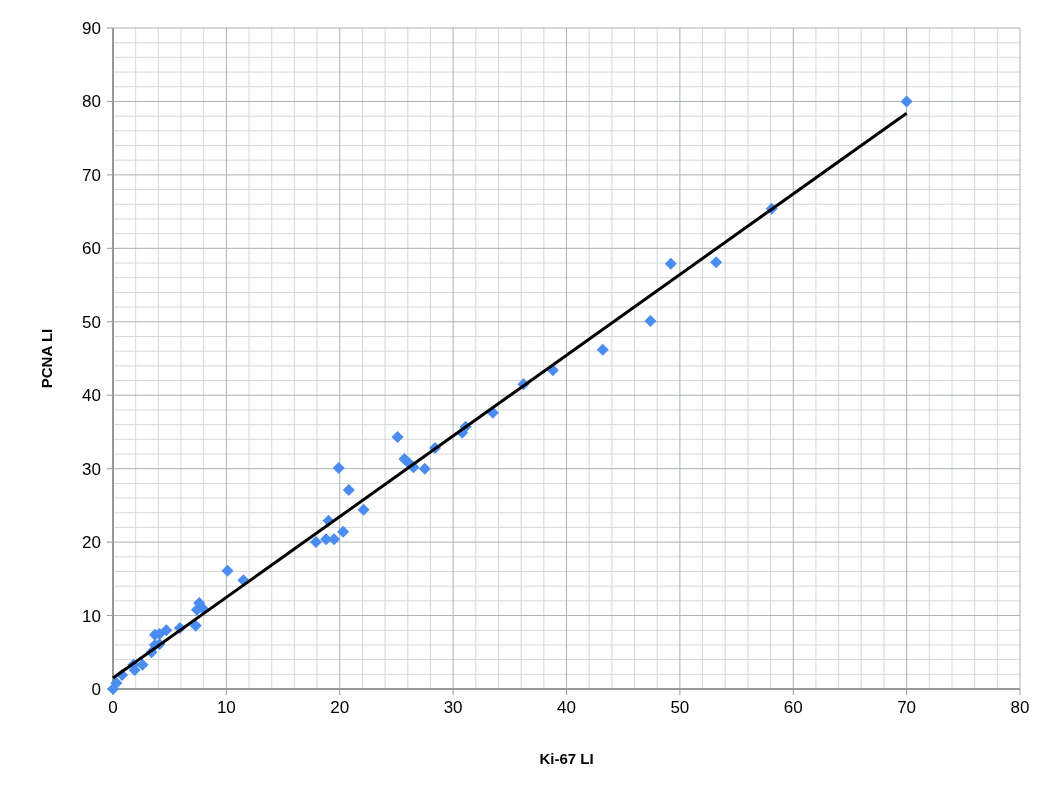 This screenshot has height=793, width=1057. What do you see at coordinates (91, 249) in the screenshot?
I see `y-tick-label: 60` at bounding box center [91, 249].